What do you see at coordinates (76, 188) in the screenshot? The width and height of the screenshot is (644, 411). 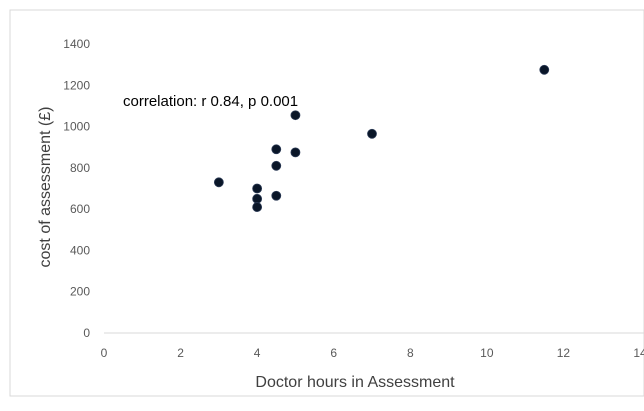 I see `y-axis-ticks: 0 200 400 600 800 1000 1200 1400` at bounding box center [76, 188].